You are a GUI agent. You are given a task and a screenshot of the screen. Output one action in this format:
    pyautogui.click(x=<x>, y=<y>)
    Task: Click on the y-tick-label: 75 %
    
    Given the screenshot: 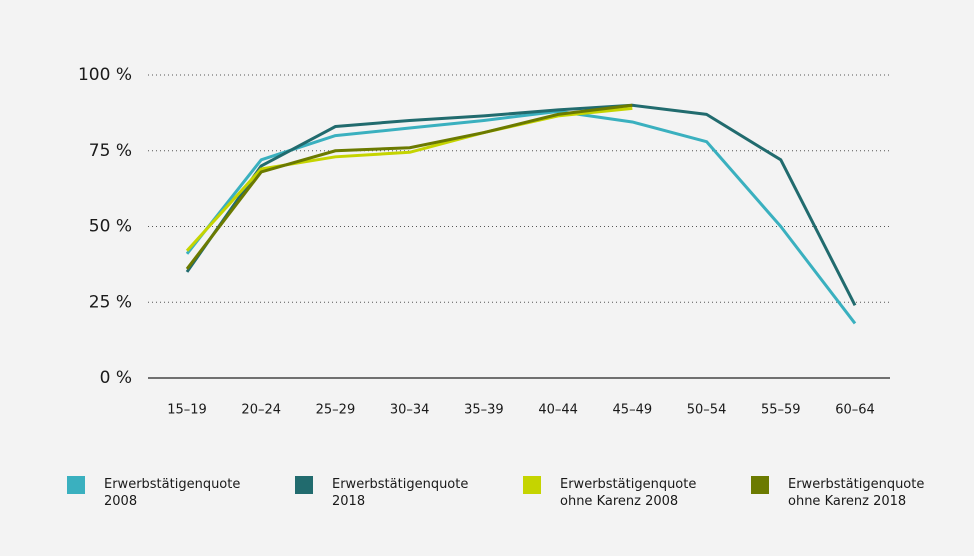 What is the action you would take?
    pyautogui.click(x=110, y=151)
    